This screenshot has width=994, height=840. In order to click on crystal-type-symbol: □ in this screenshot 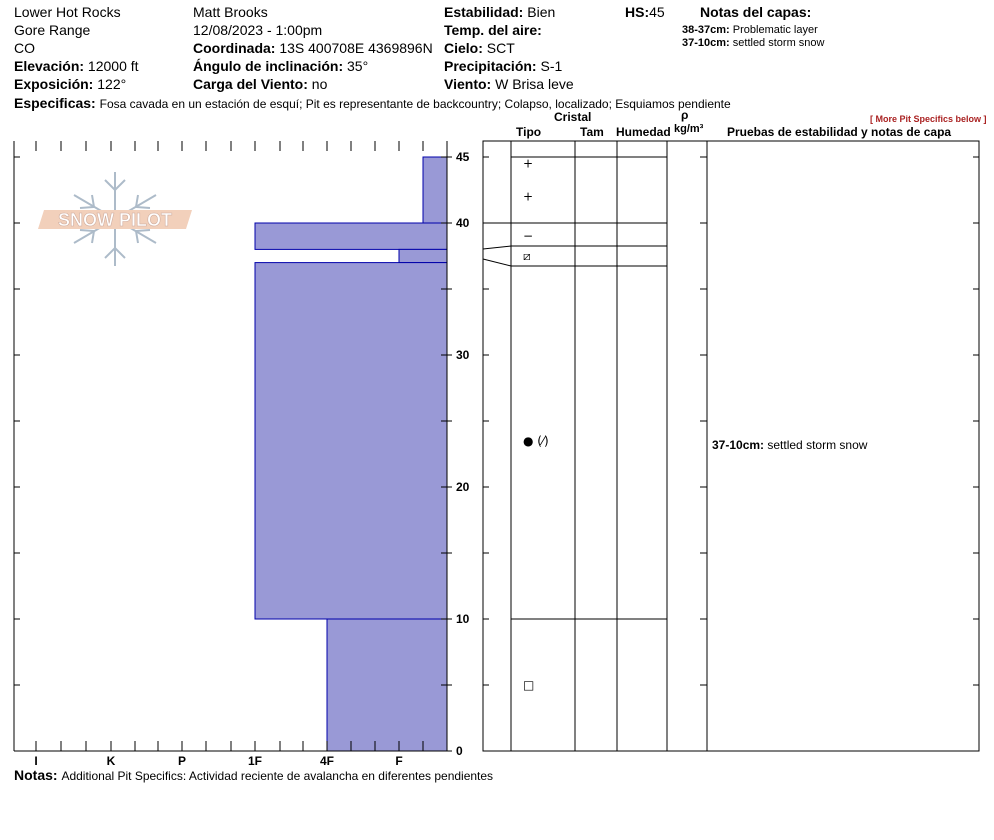, I will do `click(528, 685)`.